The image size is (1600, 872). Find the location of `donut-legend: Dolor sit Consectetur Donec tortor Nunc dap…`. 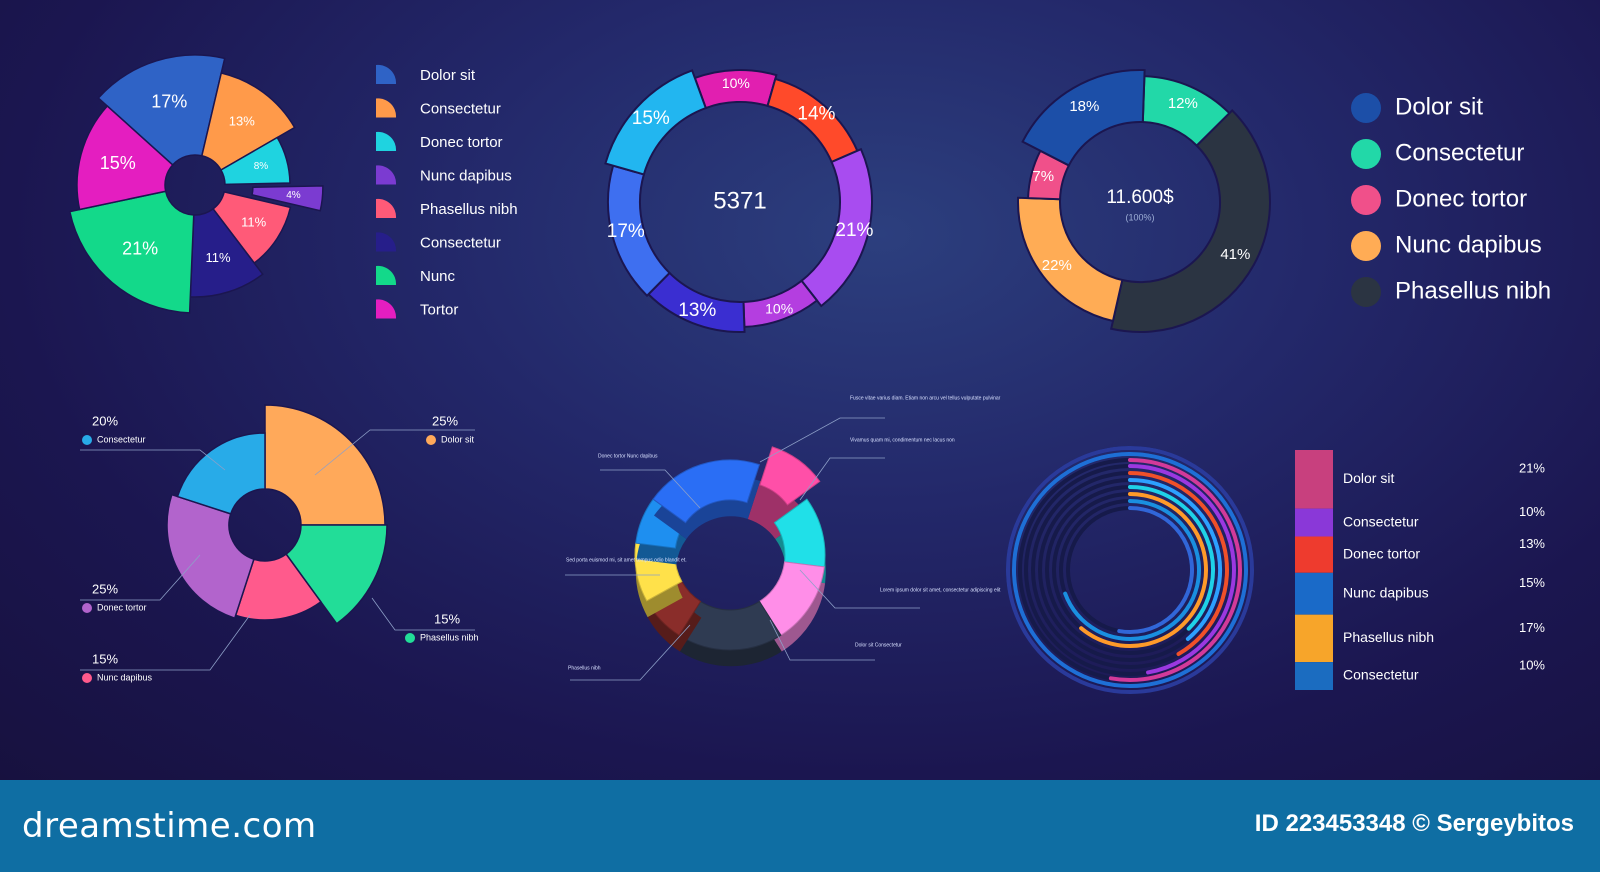

donut-legend: Dolor sit Consectetur Donec tortor Nunc dap… is located at coordinates (1451, 200).